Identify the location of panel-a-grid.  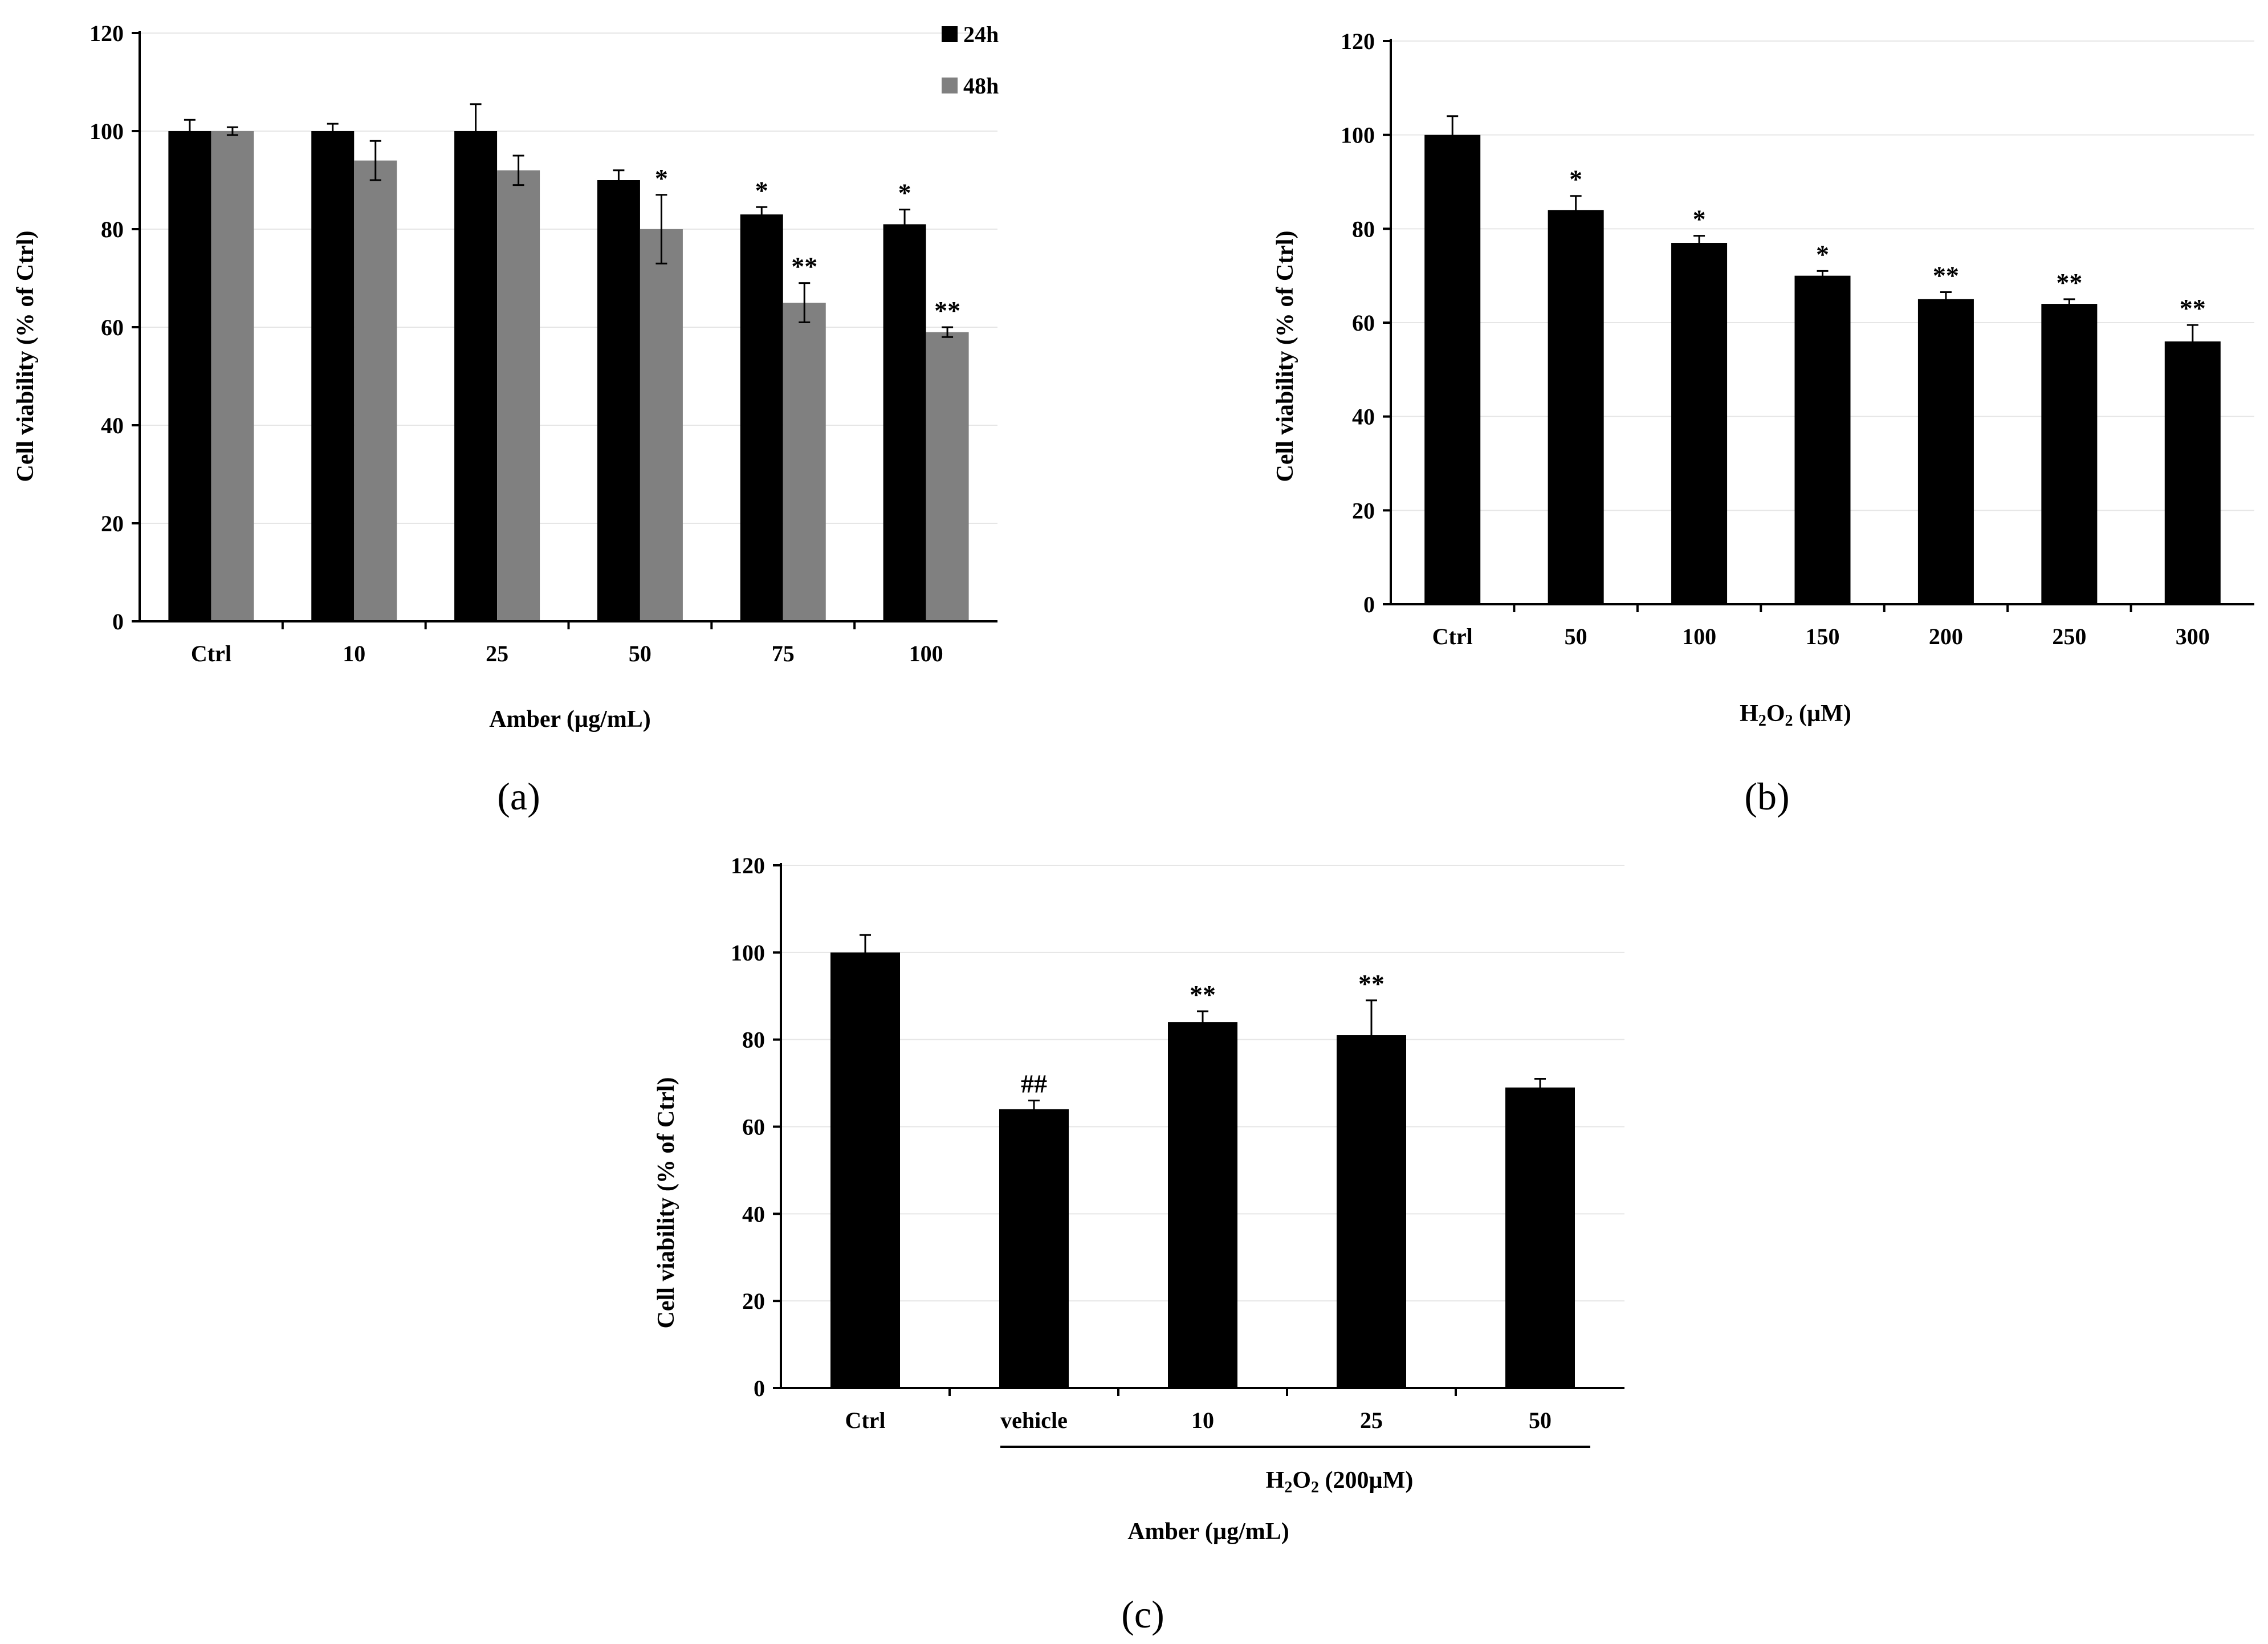
(568, 278).